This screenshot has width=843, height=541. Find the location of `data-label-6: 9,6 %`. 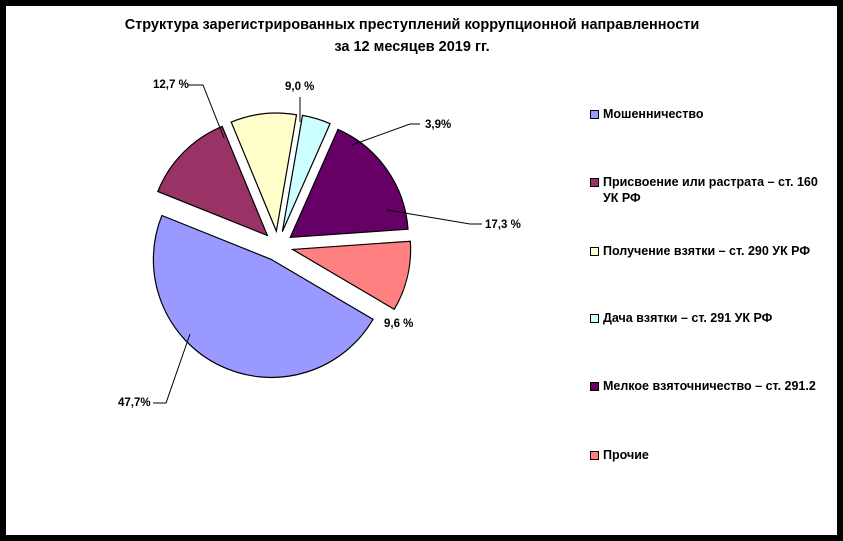

data-label-6: 9,6 % is located at coordinates (398, 324).